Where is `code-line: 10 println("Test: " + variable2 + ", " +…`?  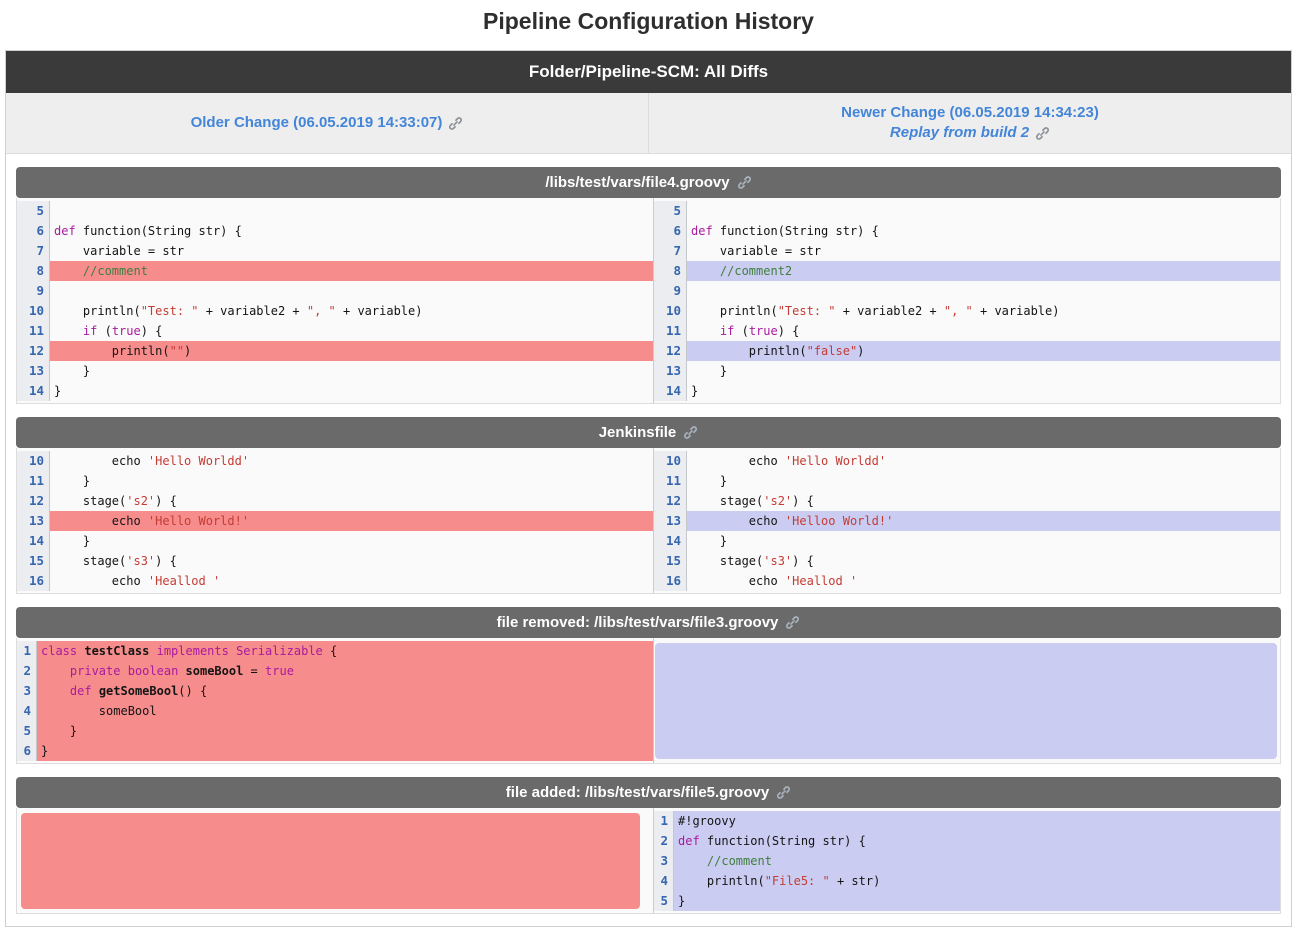
code-line: 10 println("Test: " + variable2 + ", " +… is located at coordinates (335, 311).